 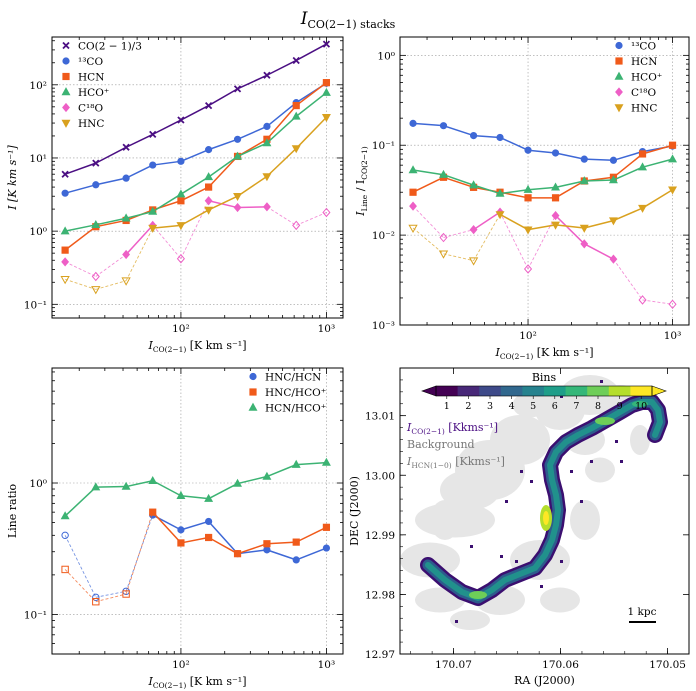 What do you see at coordinates (490, 406) in the screenshot?
I see `colorbar-tick-label: 3` at bounding box center [490, 406].